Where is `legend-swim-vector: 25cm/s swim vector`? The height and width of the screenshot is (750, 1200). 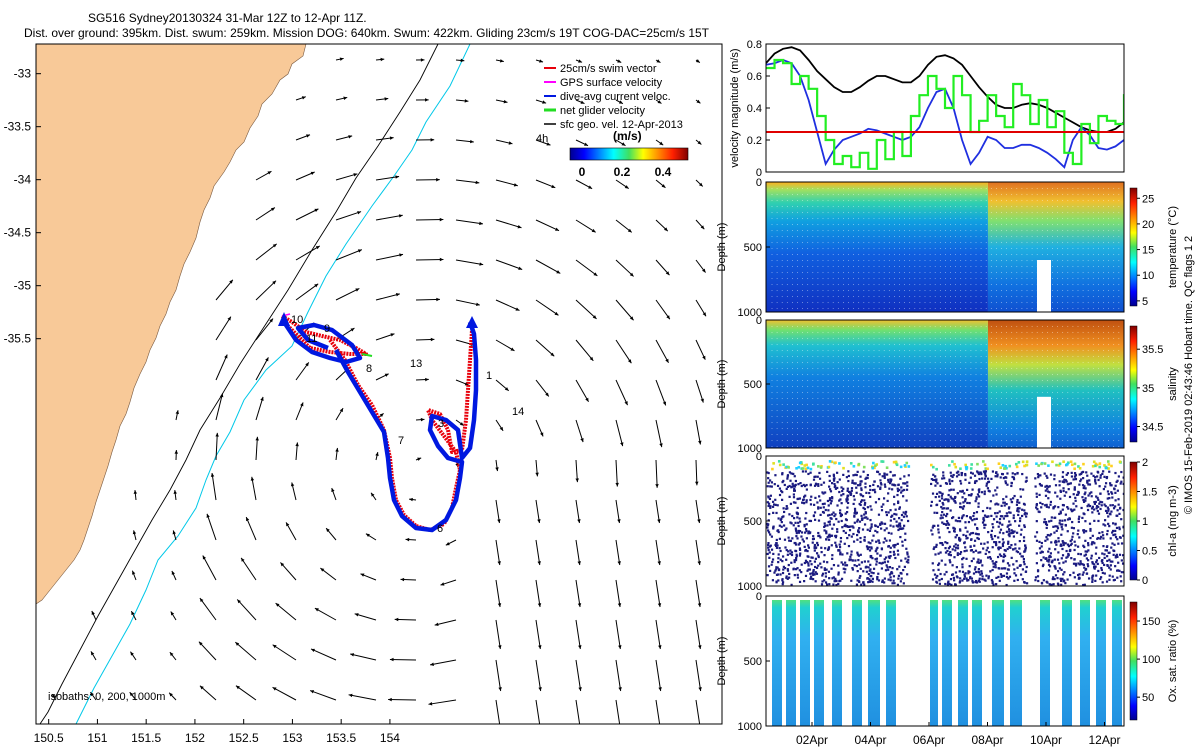 legend-swim-vector: 25cm/s swim vector is located at coordinates (600, 69).